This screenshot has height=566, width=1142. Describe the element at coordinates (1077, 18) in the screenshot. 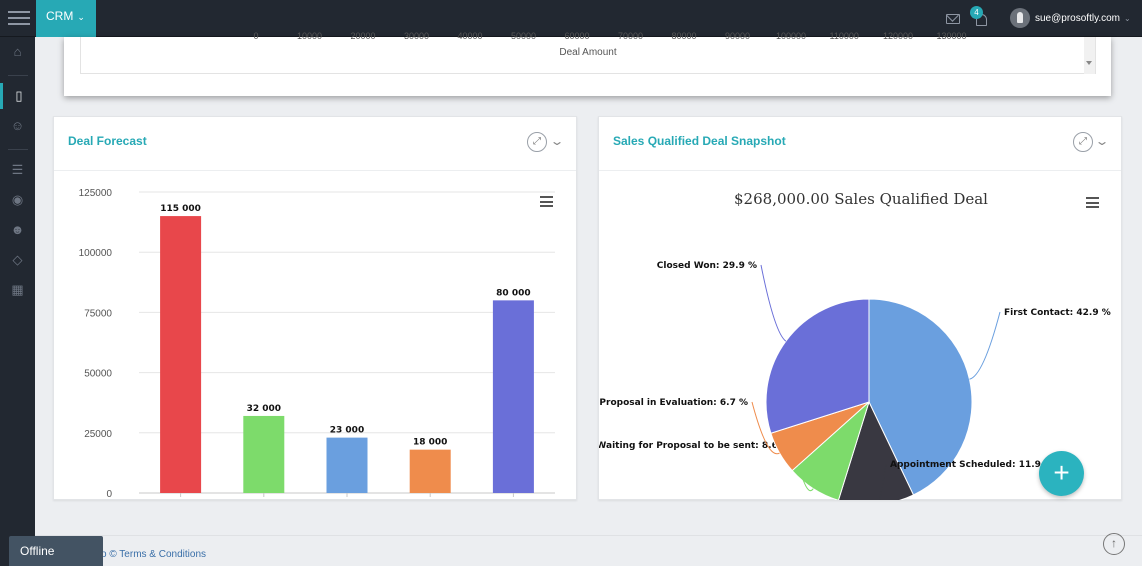

I see `user-email: sue@prosoftly.com` at that location.